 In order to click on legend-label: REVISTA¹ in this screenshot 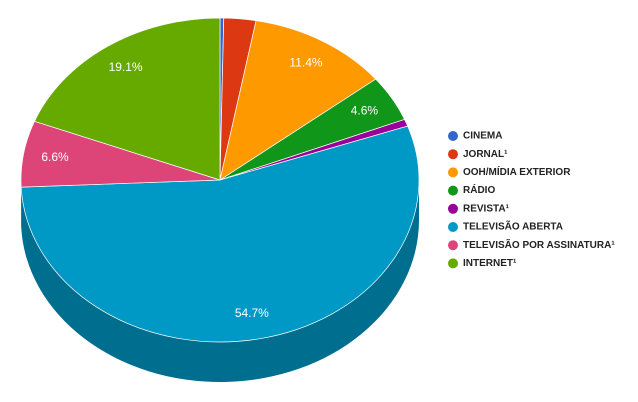, I will do `click(486, 208)`.